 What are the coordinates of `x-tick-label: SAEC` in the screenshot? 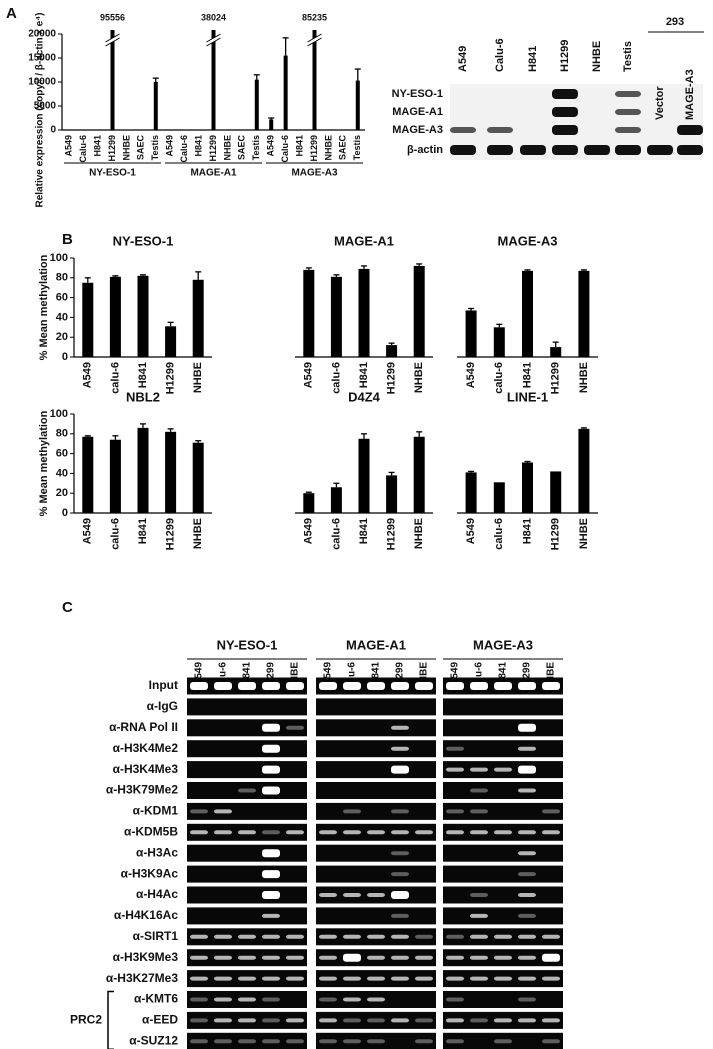 It's located at (242, 148).